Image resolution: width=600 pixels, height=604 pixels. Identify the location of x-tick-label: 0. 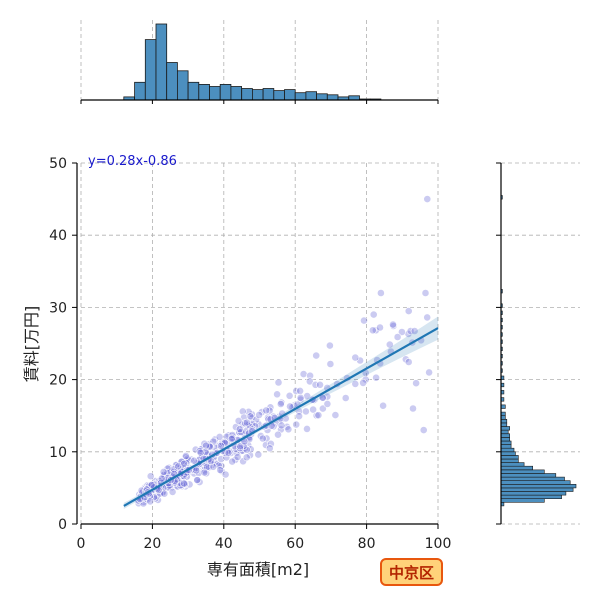
(81, 544).